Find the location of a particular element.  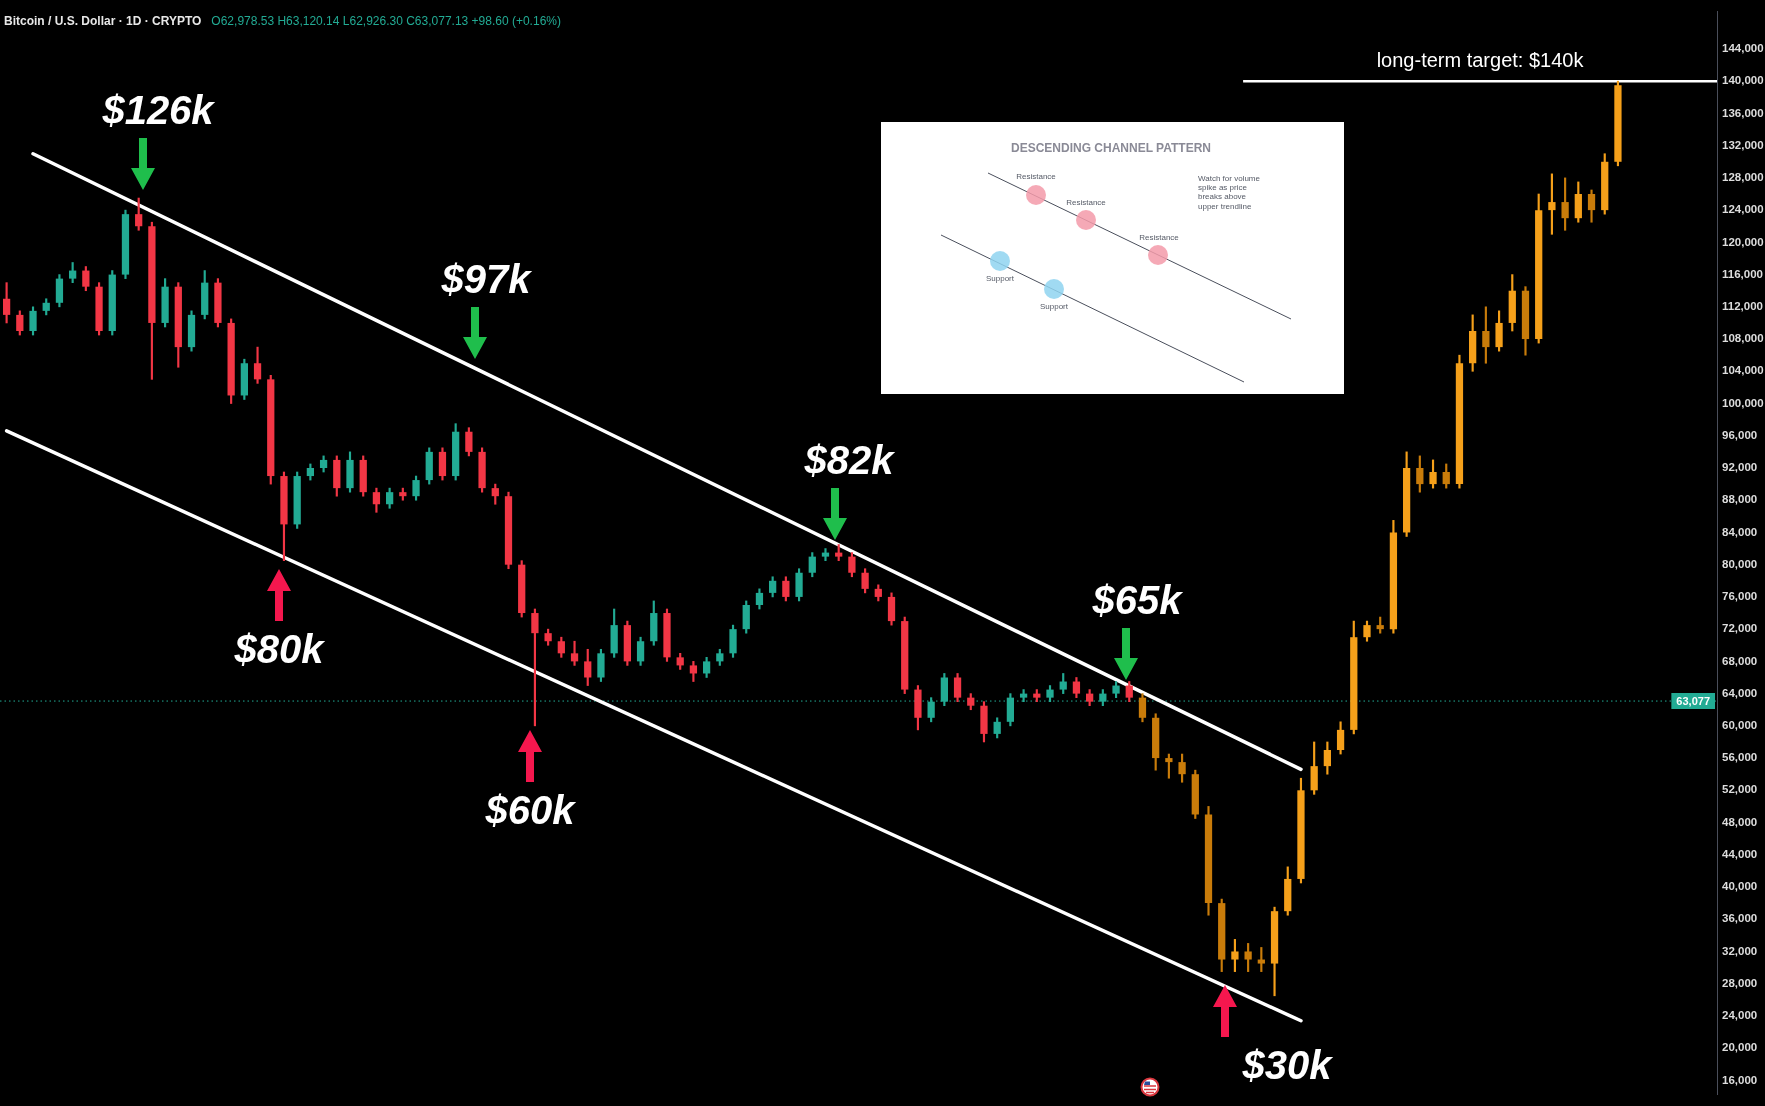

annotation: Watch for volume spike as price breaks above upper trendline is located at coordinates (1229, 192).